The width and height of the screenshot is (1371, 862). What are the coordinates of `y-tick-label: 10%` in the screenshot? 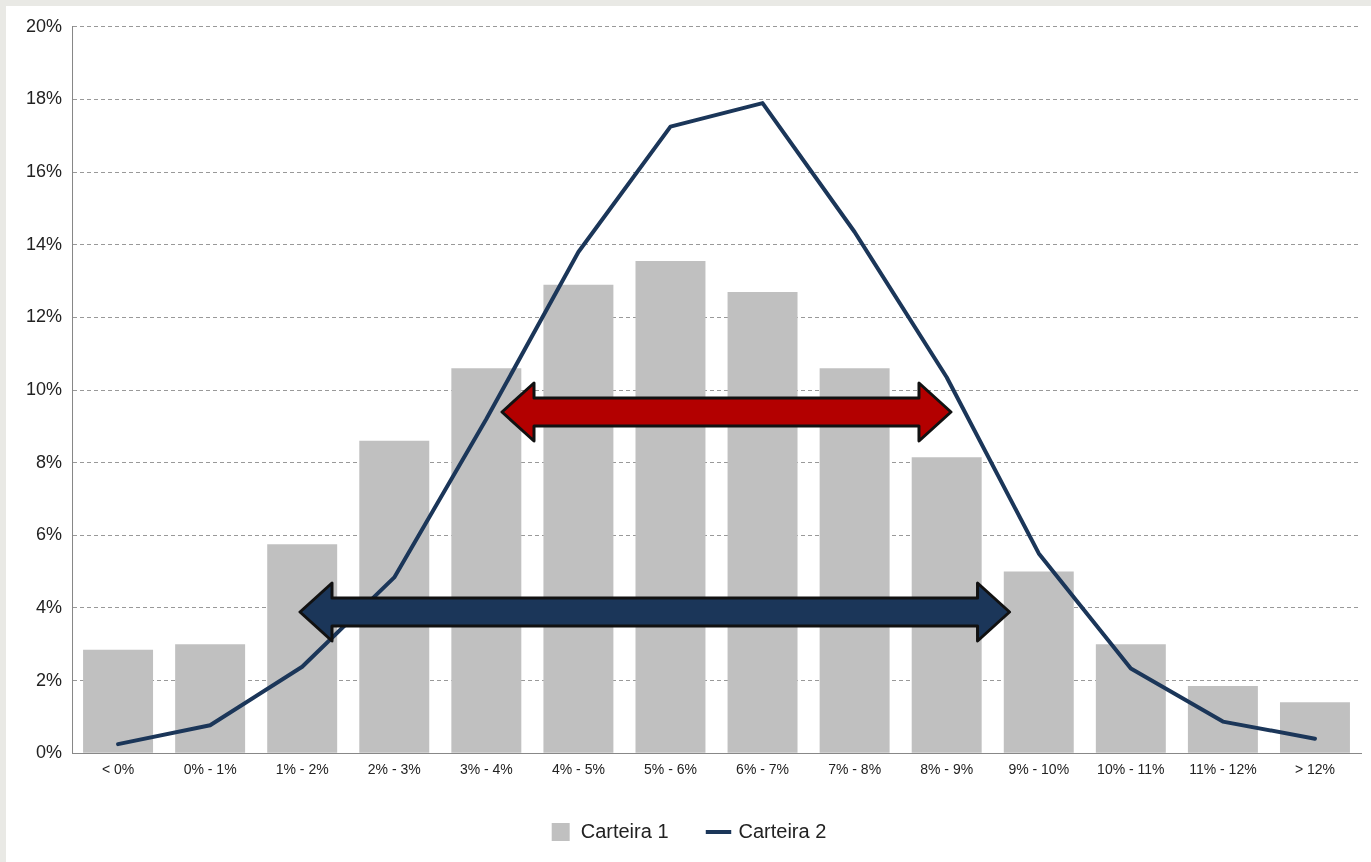 It's located at (44, 388).